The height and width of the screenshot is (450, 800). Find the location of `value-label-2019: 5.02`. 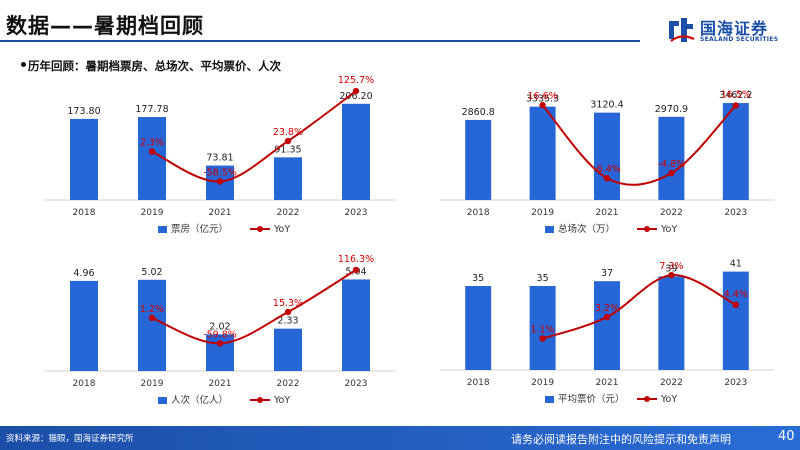

value-label-2019: 5.02 is located at coordinates (151, 272).